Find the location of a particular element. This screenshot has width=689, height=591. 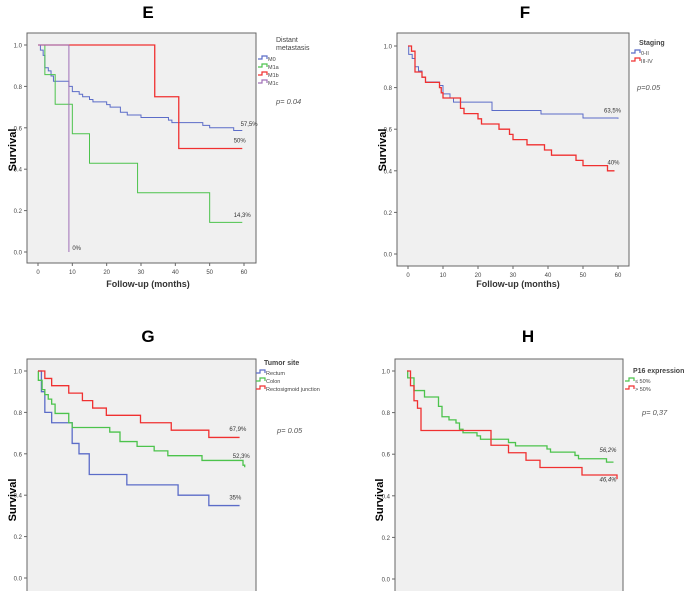

legend-label: M1c is located at coordinates (273, 84).